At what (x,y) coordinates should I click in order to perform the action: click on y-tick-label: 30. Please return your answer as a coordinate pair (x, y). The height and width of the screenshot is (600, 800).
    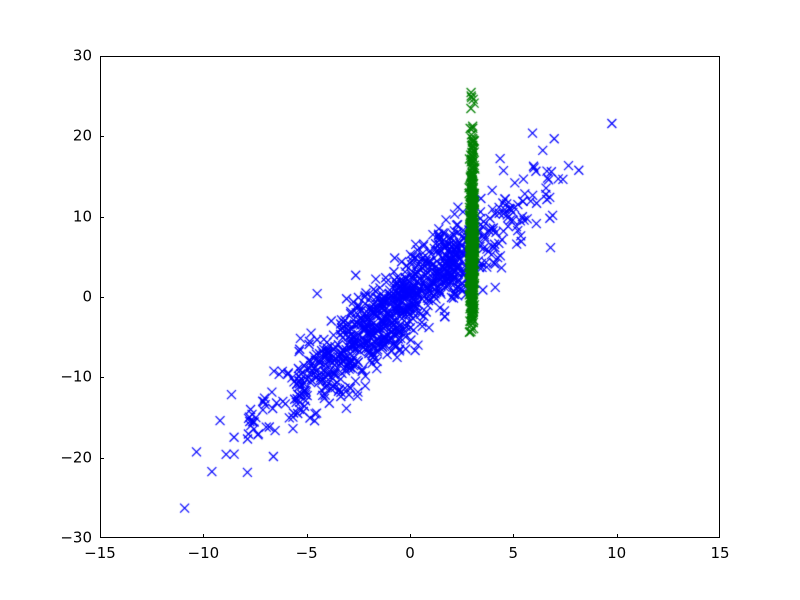
    Looking at the image, I should click on (82, 55).